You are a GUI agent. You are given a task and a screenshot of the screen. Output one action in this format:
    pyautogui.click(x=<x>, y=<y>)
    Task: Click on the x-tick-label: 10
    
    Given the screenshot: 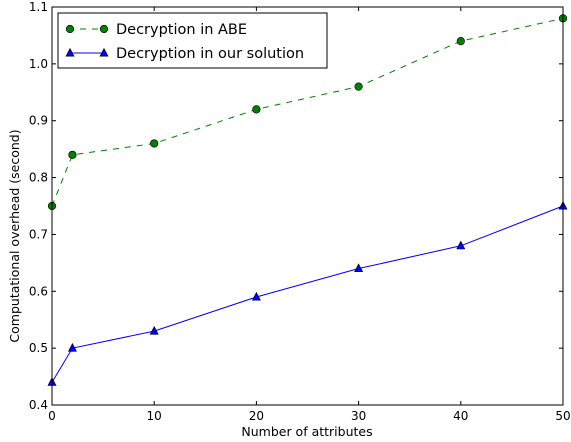 What is the action you would take?
    pyautogui.click(x=154, y=416)
    